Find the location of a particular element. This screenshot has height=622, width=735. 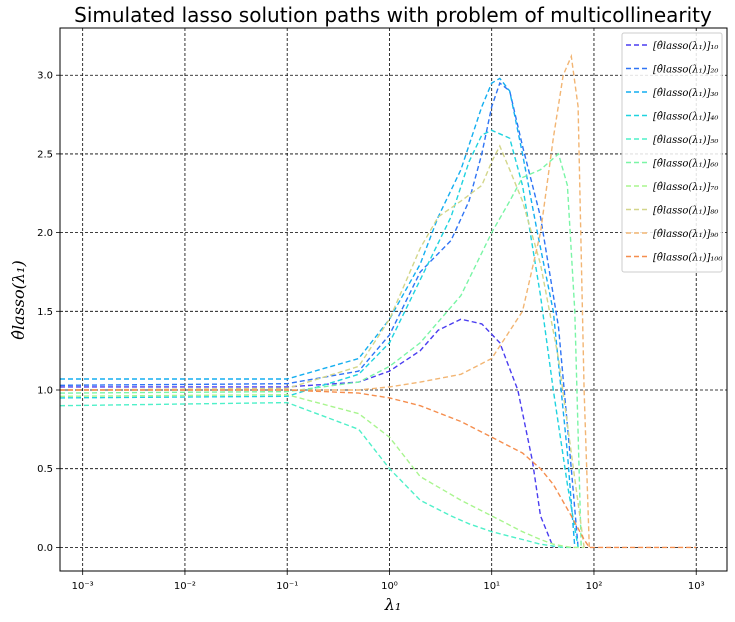

legend-label-4: [θ̂lasso(λ₁)]₄₀ is located at coordinates (685, 117).